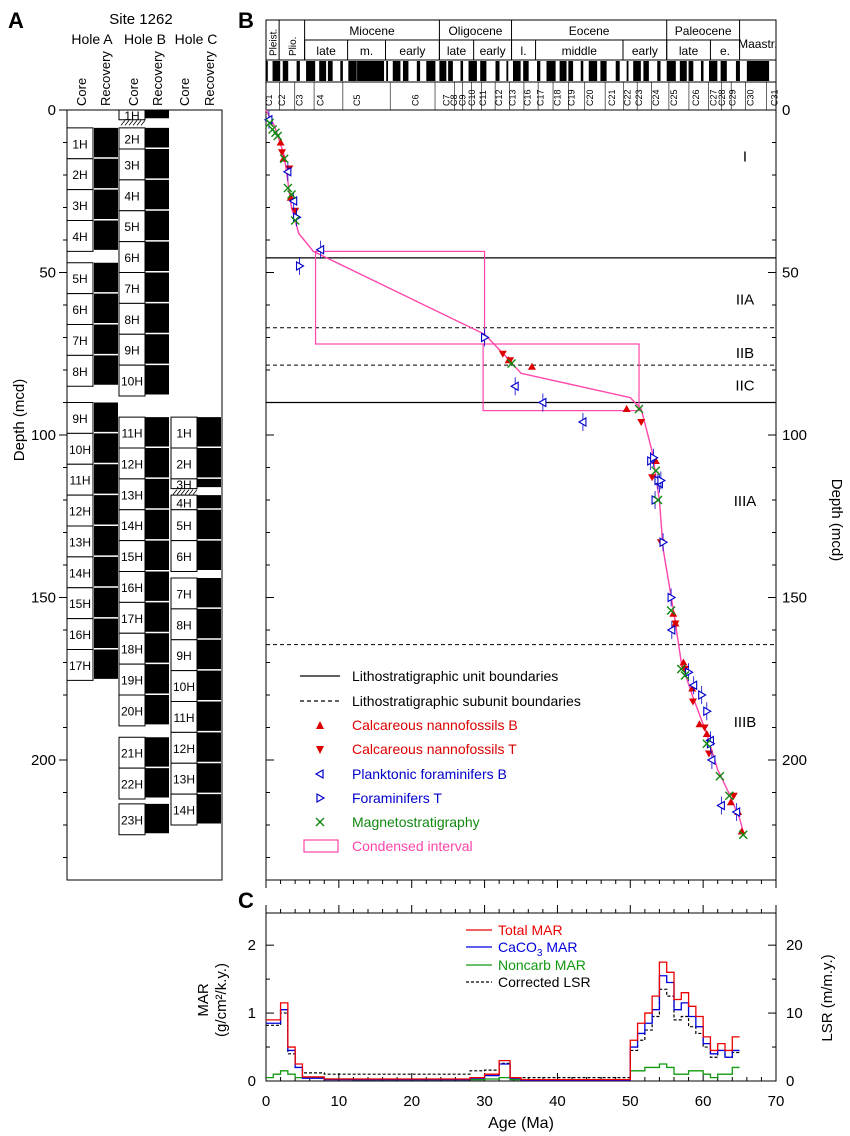 The height and width of the screenshot is (1136, 850). What do you see at coordinates (19, 420) in the screenshot?
I see `depth-axis-label-left: Depth (mcd)` at bounding box center [19, 420].